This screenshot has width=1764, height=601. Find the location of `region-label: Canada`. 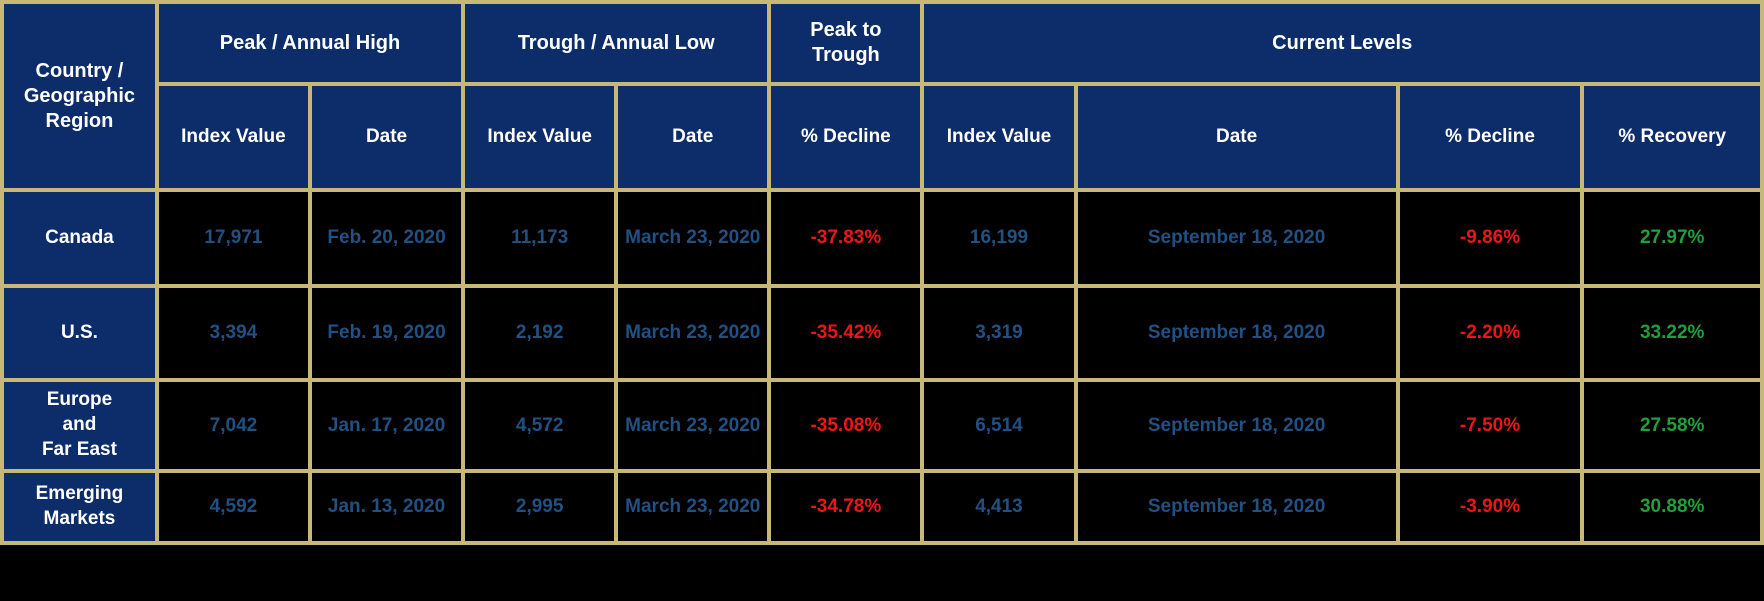

region-label: Canada is located at coordinates (79, 238).